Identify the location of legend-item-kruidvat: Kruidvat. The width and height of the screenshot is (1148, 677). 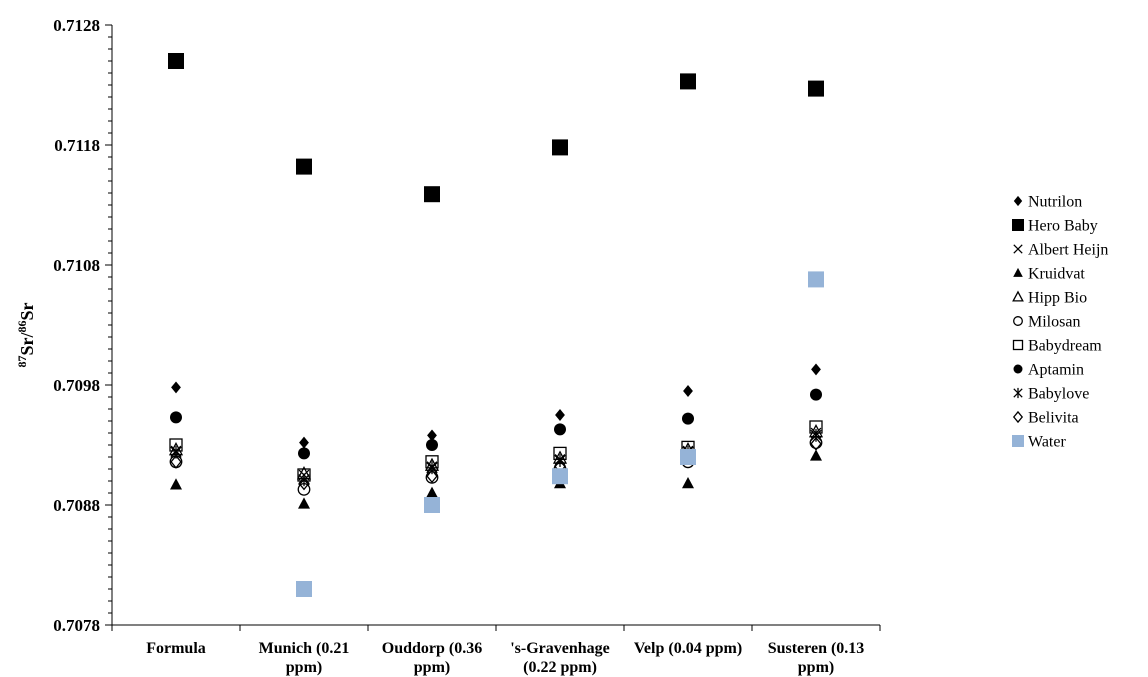
(1049, 274).